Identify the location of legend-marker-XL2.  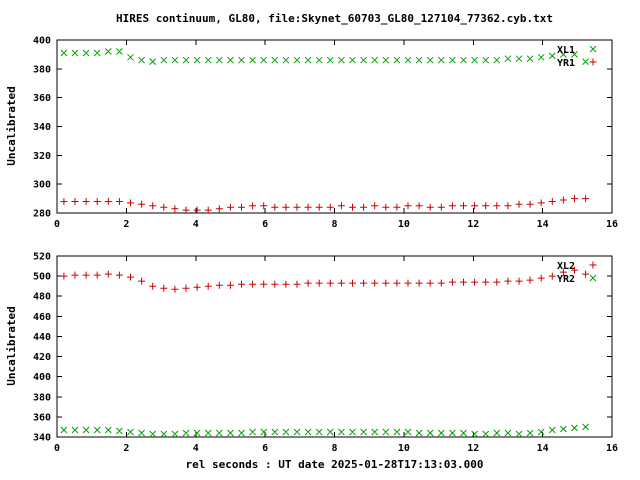
(593, 265).